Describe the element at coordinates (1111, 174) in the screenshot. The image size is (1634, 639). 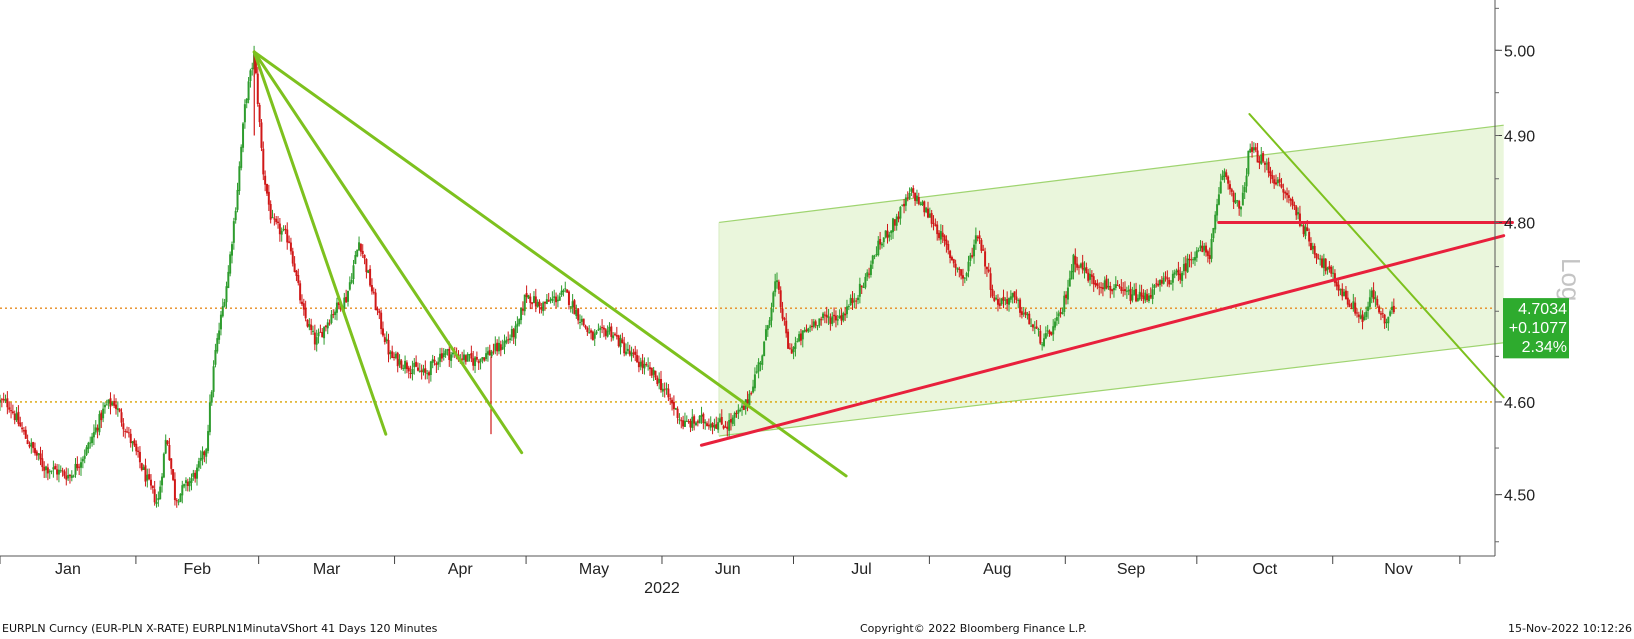
I see `channel-upper-edge` at that location.